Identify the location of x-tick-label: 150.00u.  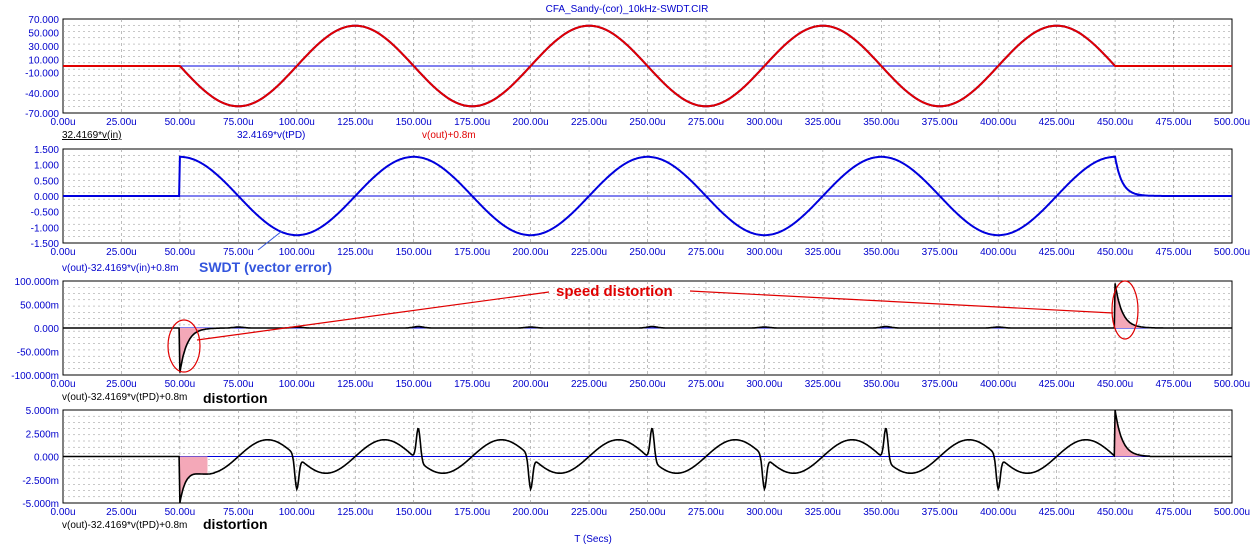
(414, 122).